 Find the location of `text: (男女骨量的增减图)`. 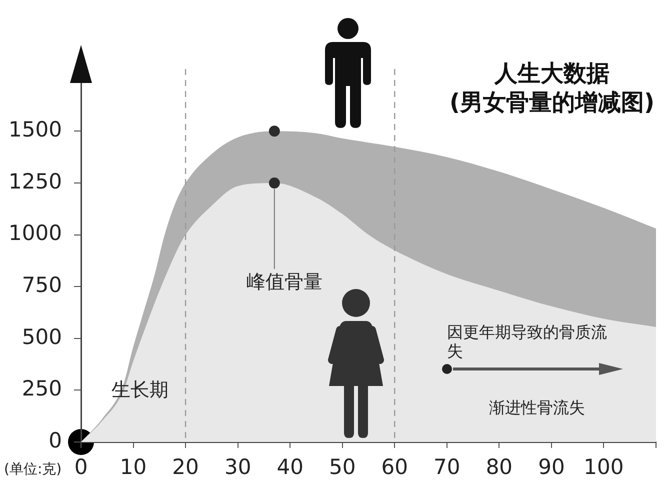

text: (男女骨量的增减图) is located at coordinates (552, 103).